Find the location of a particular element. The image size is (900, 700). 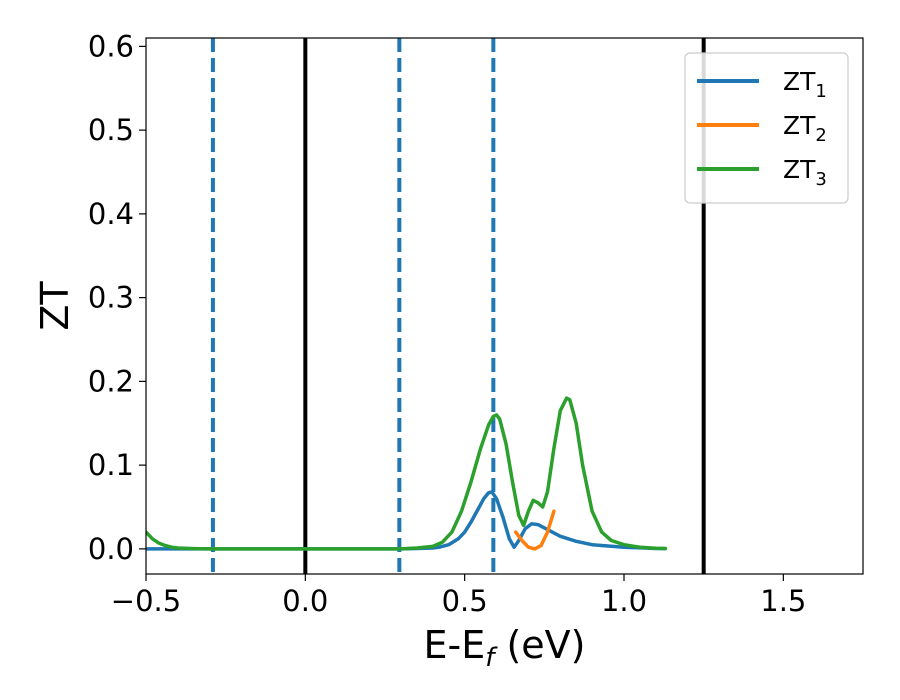

legend: ZT1 ZT2 ZT3 is located at coordinates (766, 128).